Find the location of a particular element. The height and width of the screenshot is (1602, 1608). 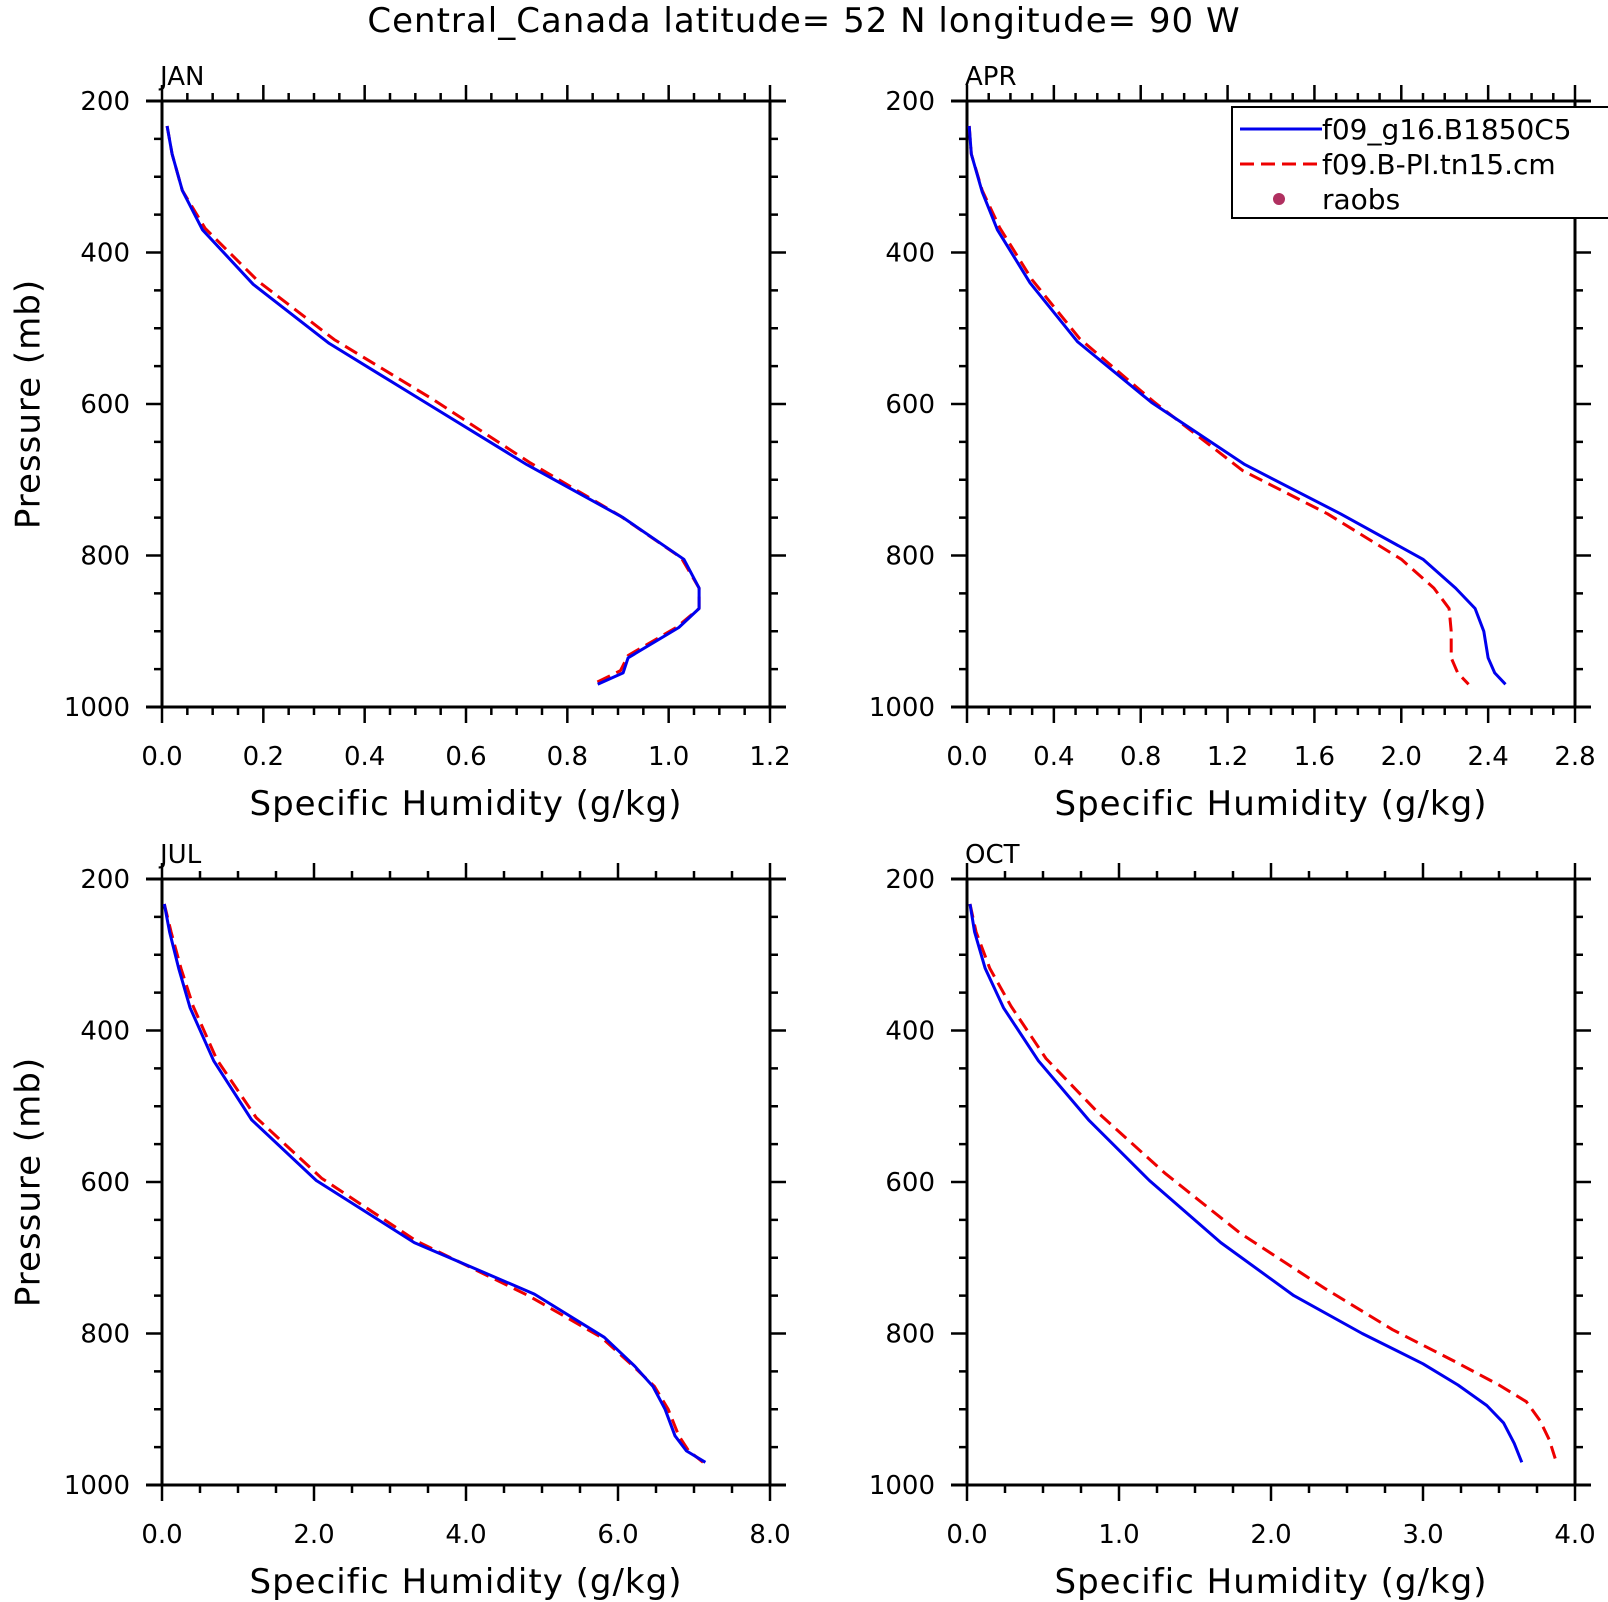

x-tick-label: 0.2 is located at coordinates (263, 757).